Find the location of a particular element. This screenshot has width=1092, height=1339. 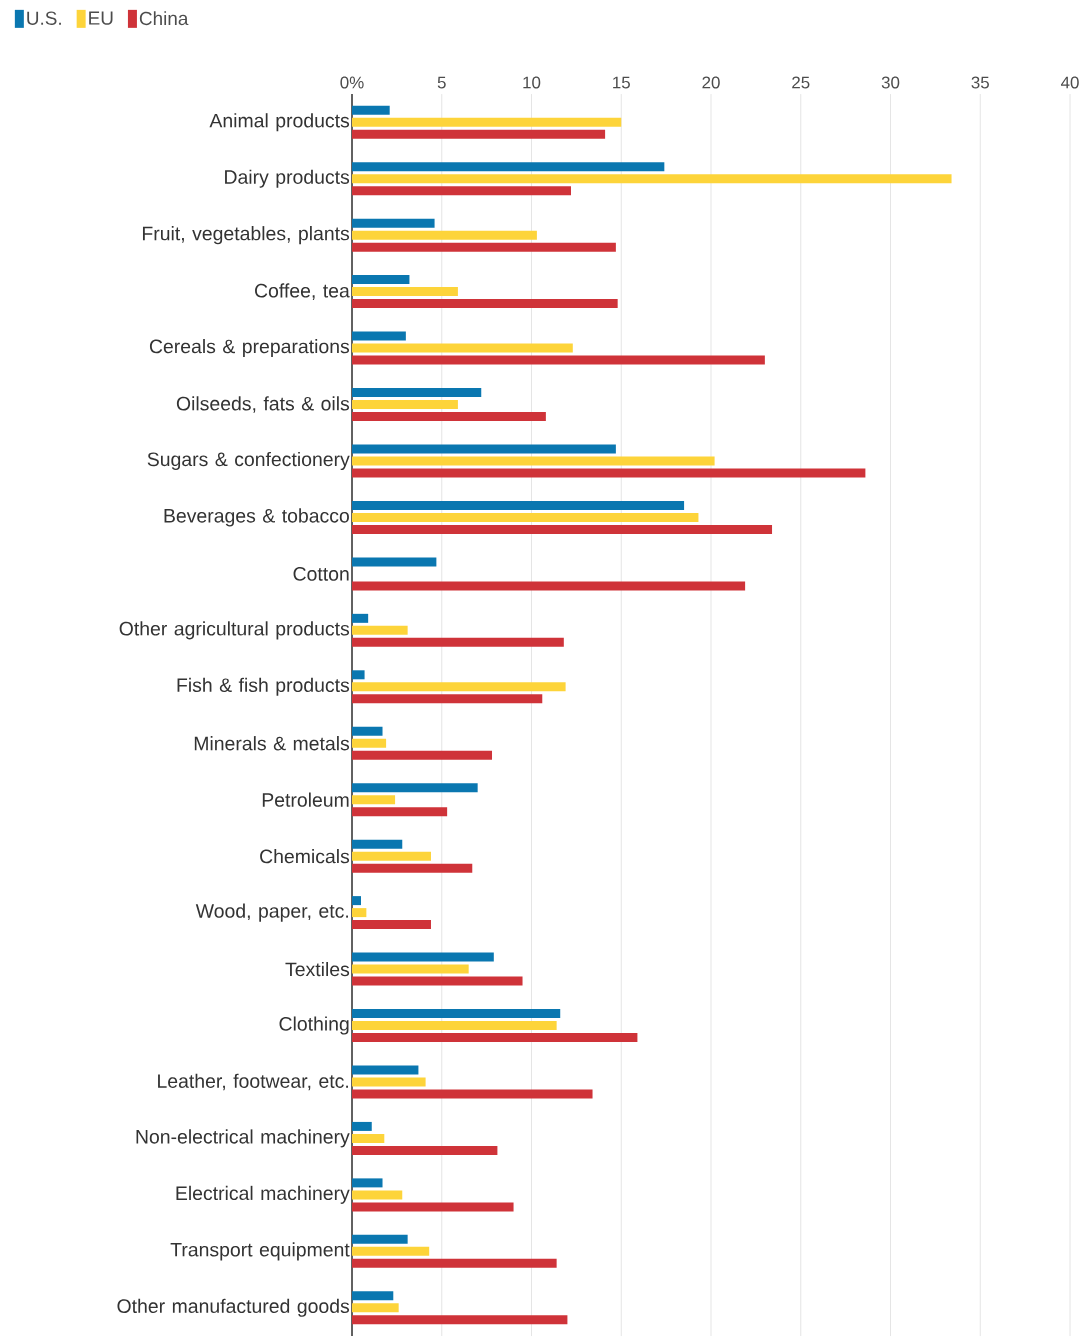

x-tick-label: 5 is located at coordinates (441, 82).